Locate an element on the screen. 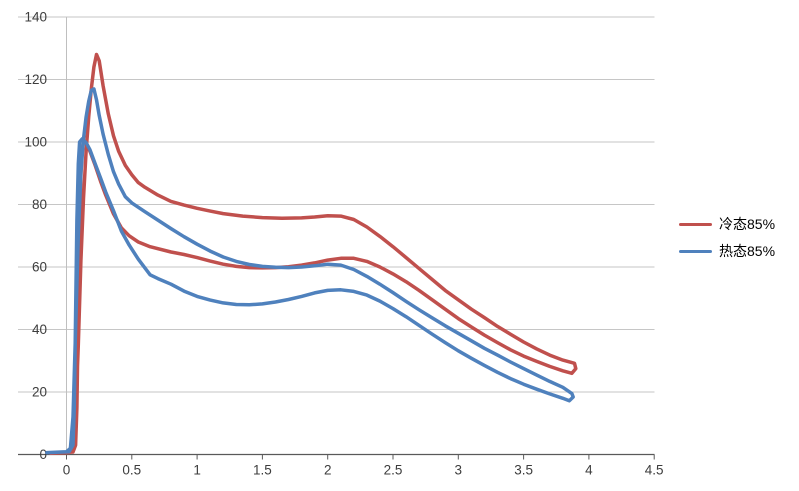 Image resolution: width=799 pixels, height=491 pixels. legend-item-cold: 冷态85% is located at coordinates (727, 224).